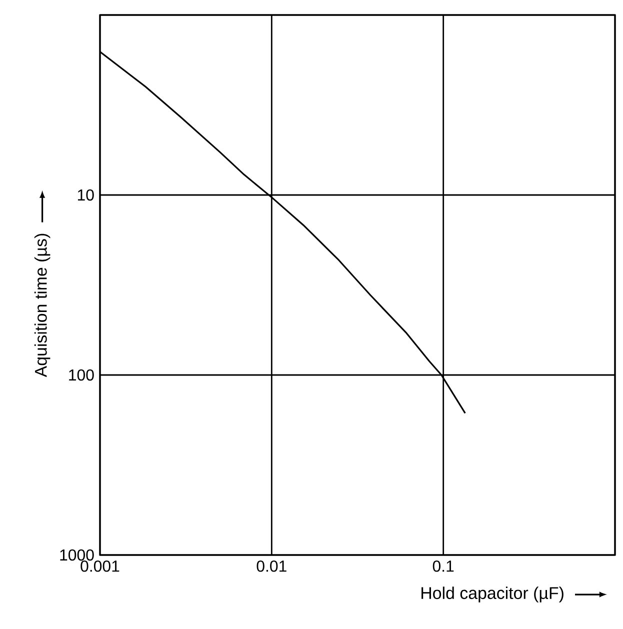 This screenshot has width=623, height=629. Describe the element at coordinates (42, 306) in the screenshot. I see `y-axis-title: Aquisition time (µs)` at that location.